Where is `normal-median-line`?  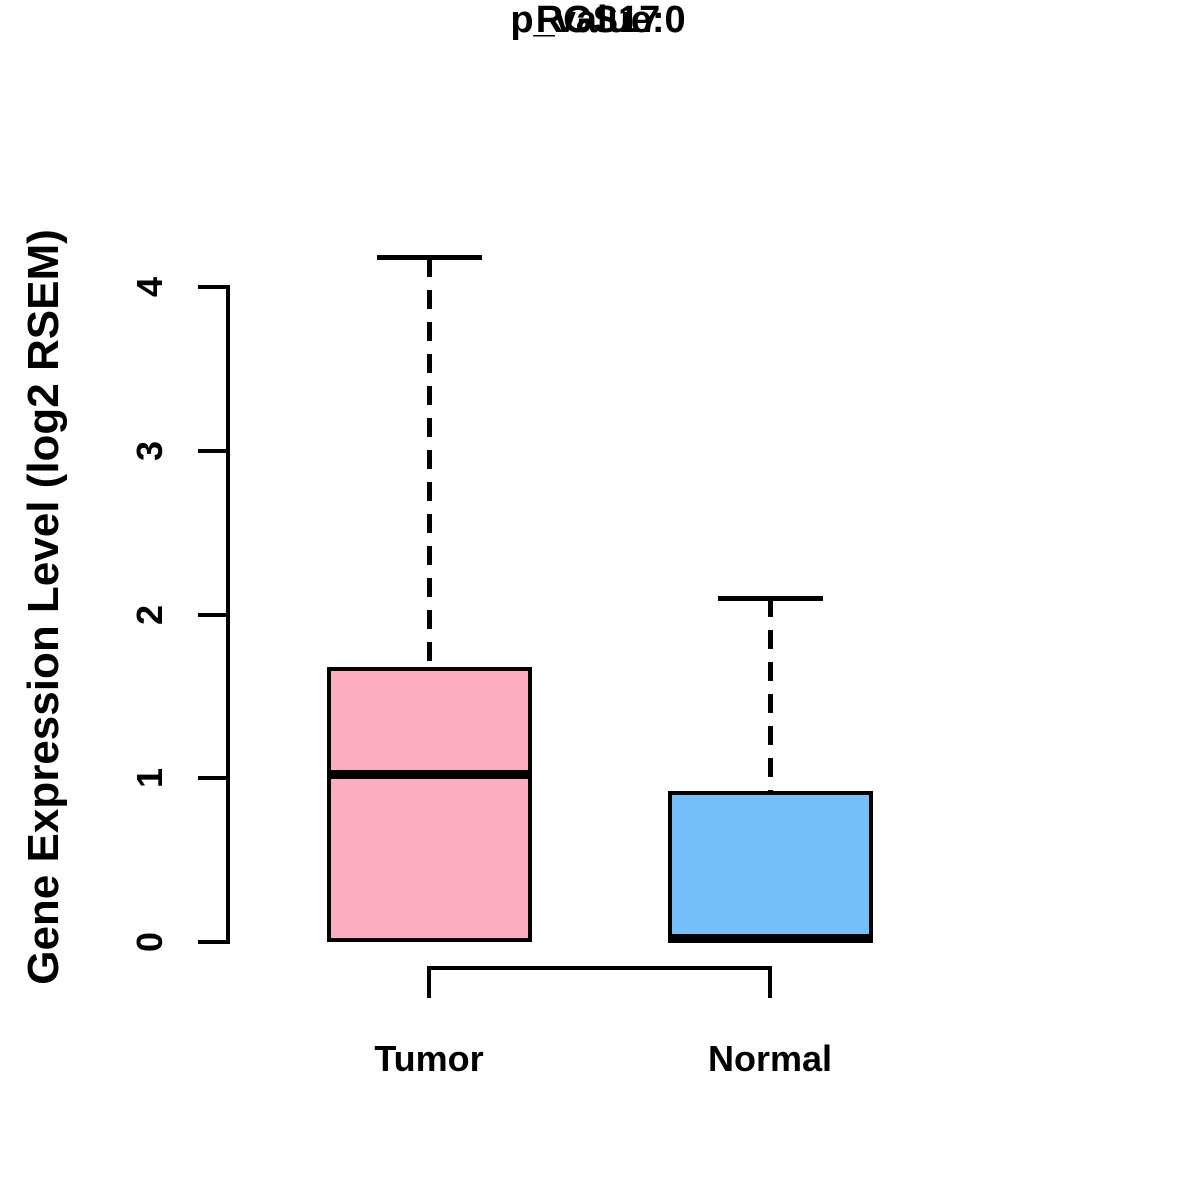
normal-median-line is located at coordinates (770, 939).